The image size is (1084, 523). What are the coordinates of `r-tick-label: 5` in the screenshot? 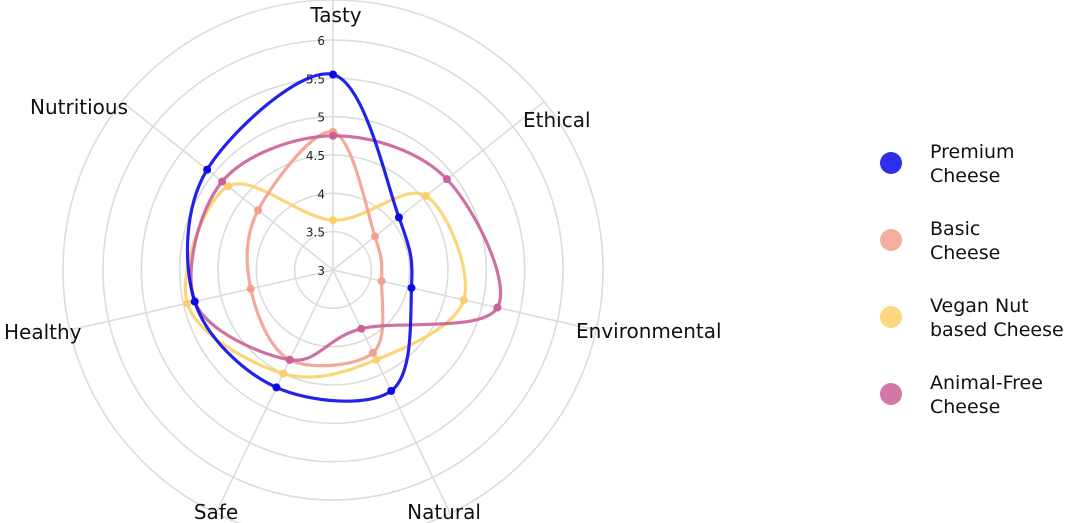 It's located at (321, 118).